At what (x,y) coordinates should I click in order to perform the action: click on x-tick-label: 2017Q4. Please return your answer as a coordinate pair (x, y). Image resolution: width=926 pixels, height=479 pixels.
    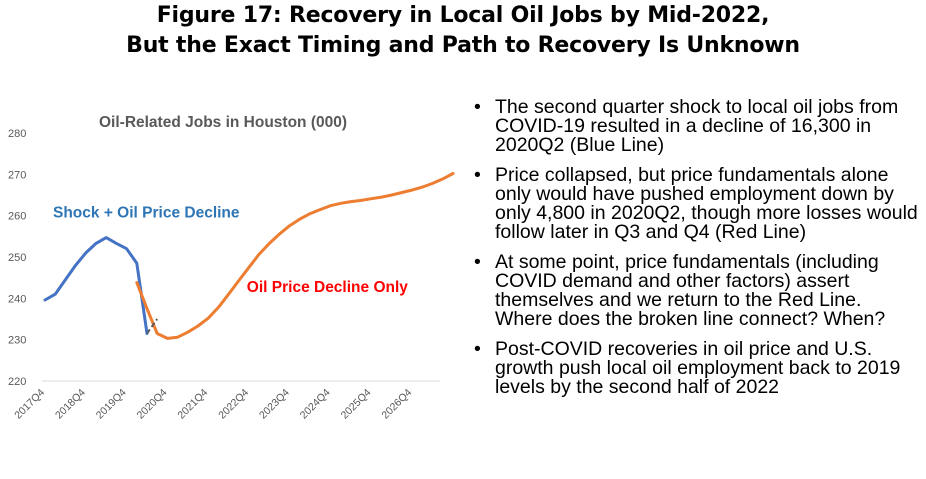
    Looking at the image, I should click on (29, 404).